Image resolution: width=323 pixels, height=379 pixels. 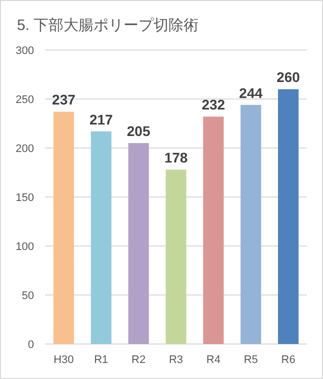 I want to click on data-label: 178, so click(x=176, y=158).